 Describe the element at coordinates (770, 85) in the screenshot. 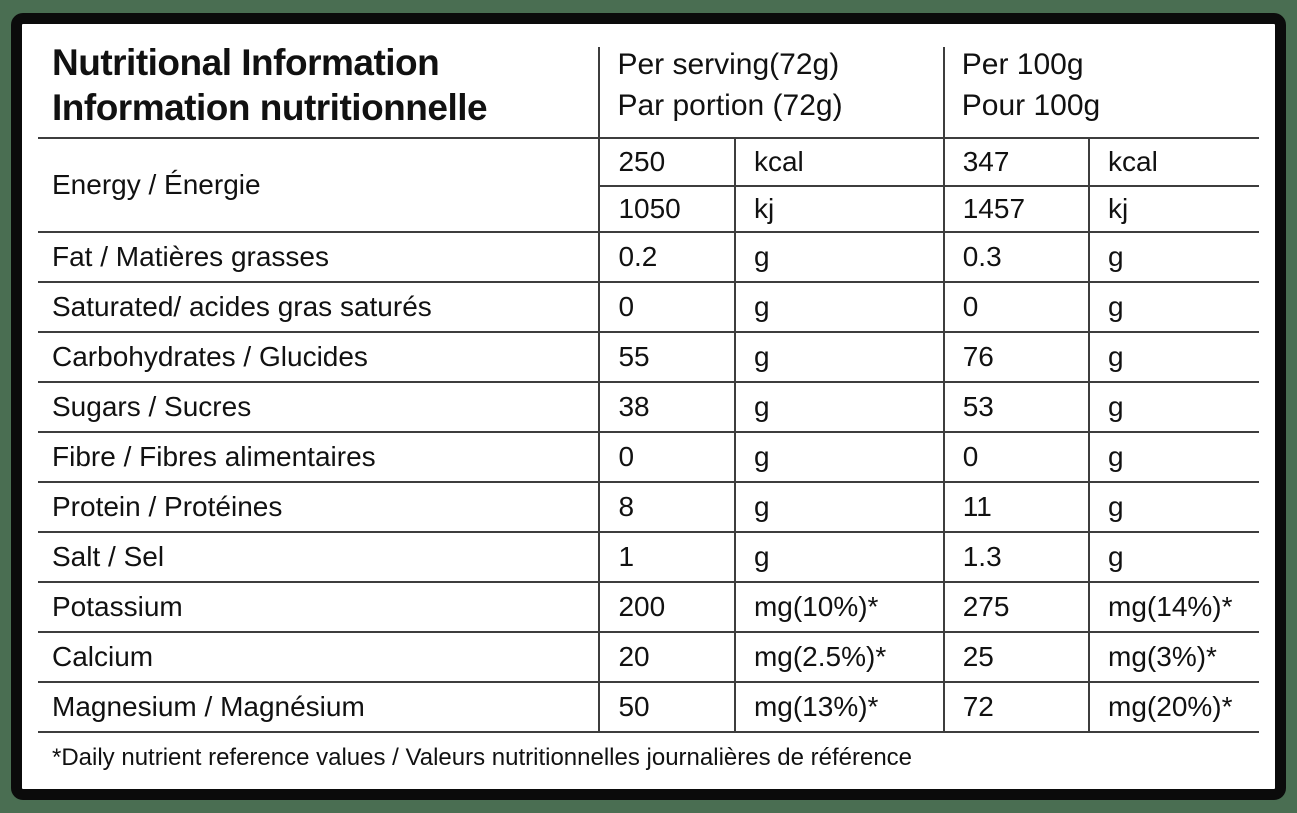

I see `column-header-per-serving: Per serving(72g) Par portion (72g)` at that location.